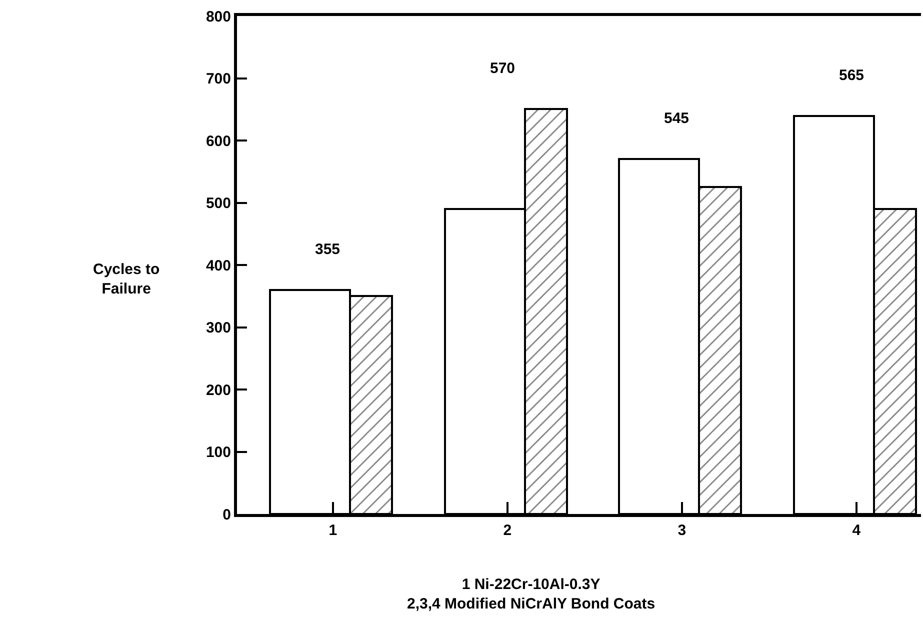 This screenshot has width=923, height=623. Describe the element at coordinates (218, 328) in the screenshot. I see `y-tick-label: 300` at that location.